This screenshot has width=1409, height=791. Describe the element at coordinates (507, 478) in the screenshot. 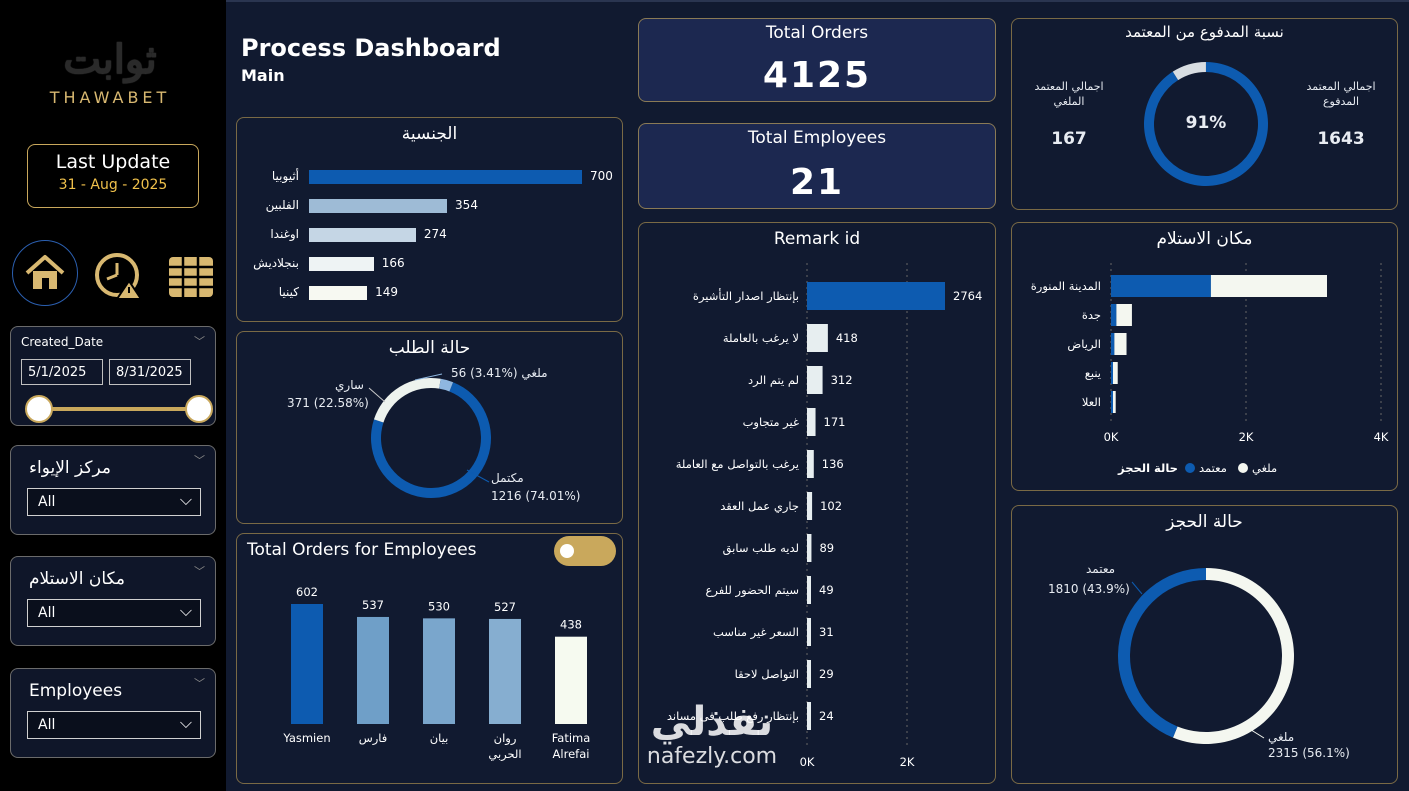

I see `order-status-done-label: مكتمل` at that location.